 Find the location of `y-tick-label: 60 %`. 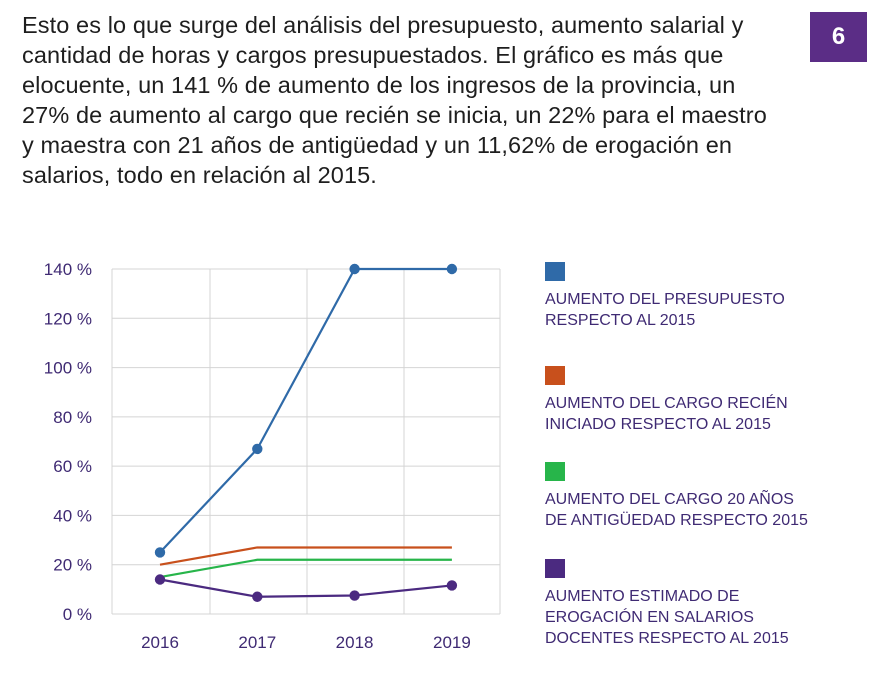

y-tick-label: 60 % is located at coordinates (72, 466).